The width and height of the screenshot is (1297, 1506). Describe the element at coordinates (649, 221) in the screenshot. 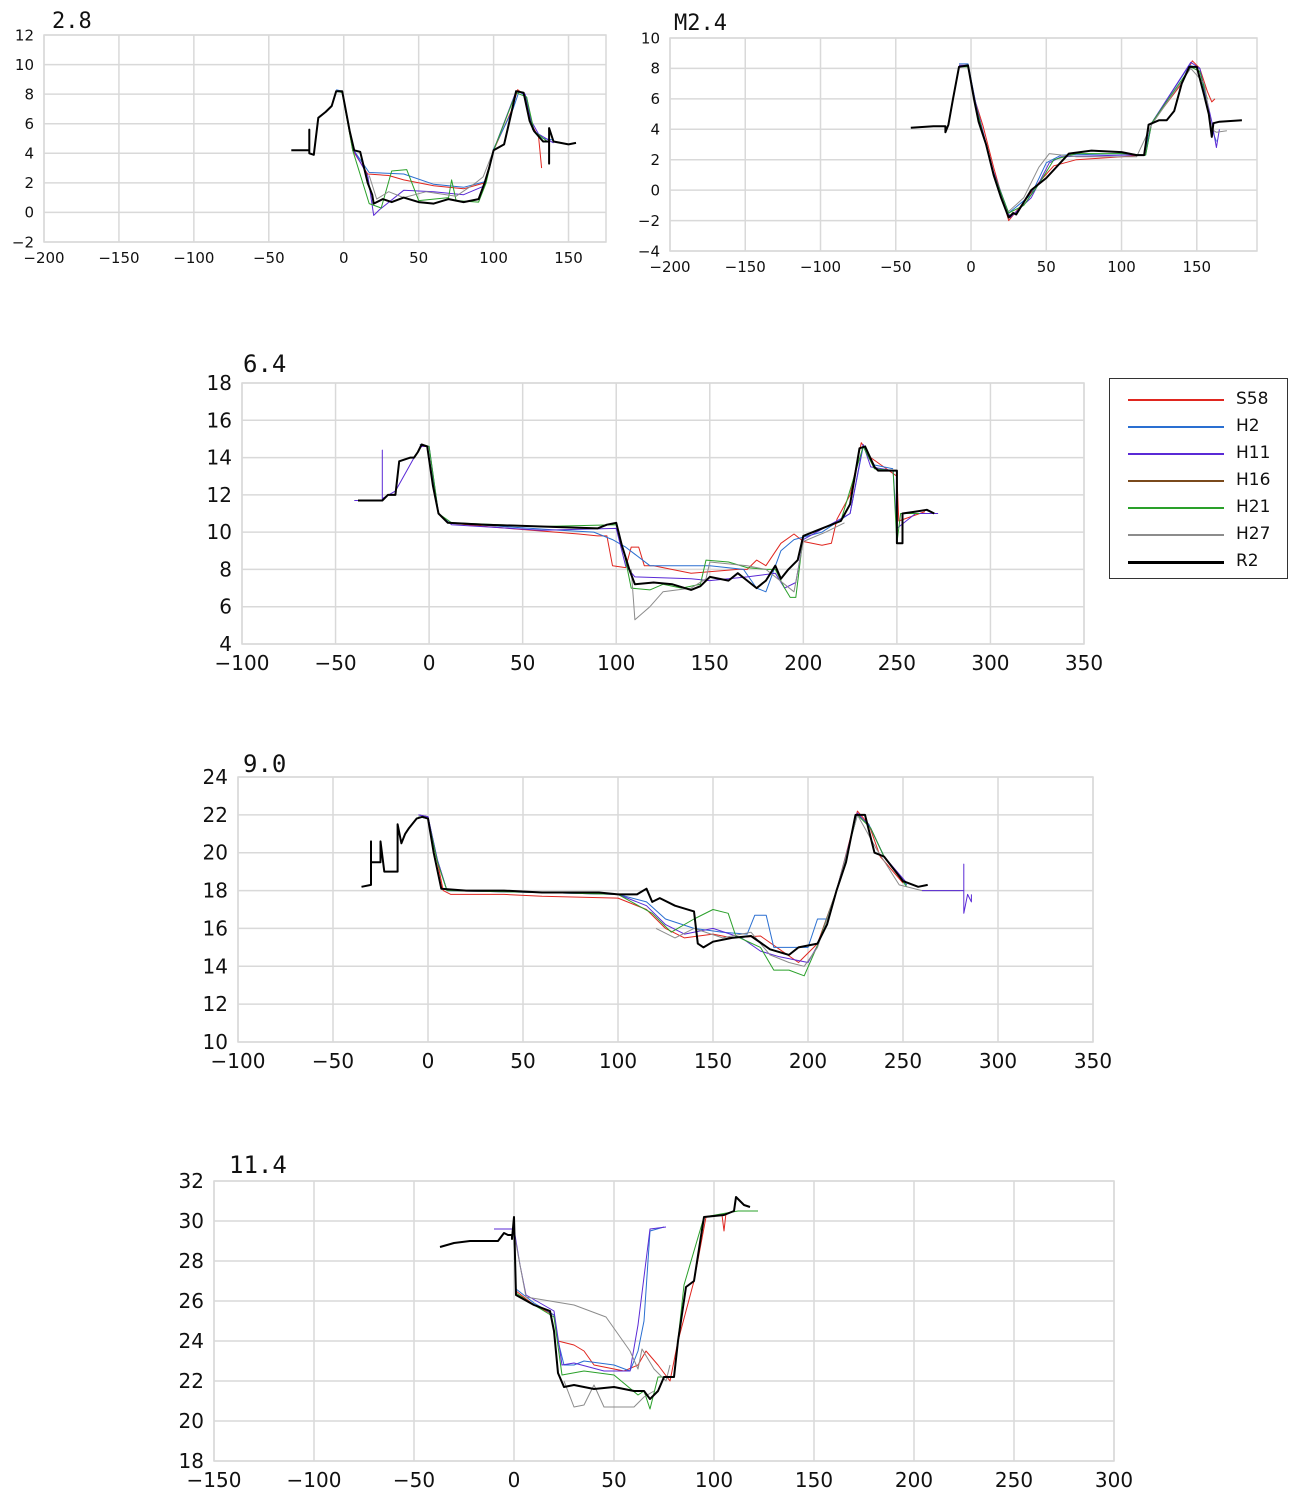

I see `y-tick-label: −2` at that location.